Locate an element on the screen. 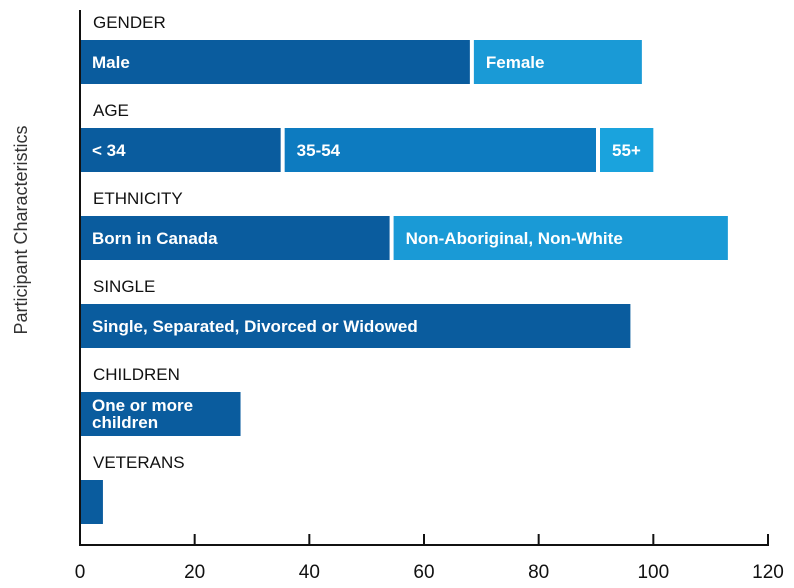 This screenshot has width=794, height=588. group-label: CHILDREN is located at coordinates (136, 374).